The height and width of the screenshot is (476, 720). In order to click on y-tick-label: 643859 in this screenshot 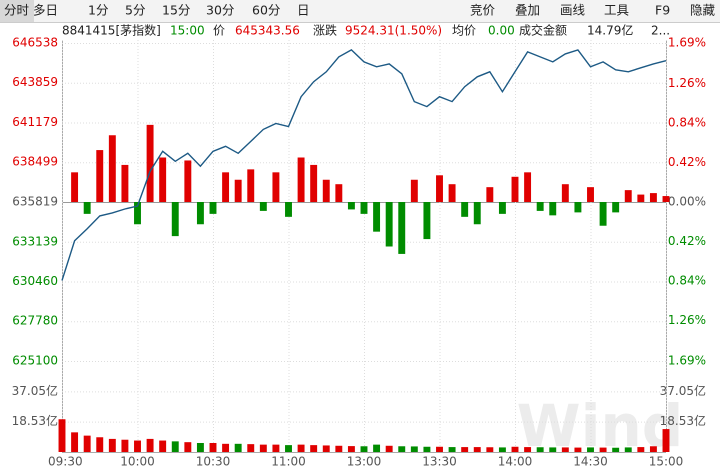, I will do `click(35, 82)`.